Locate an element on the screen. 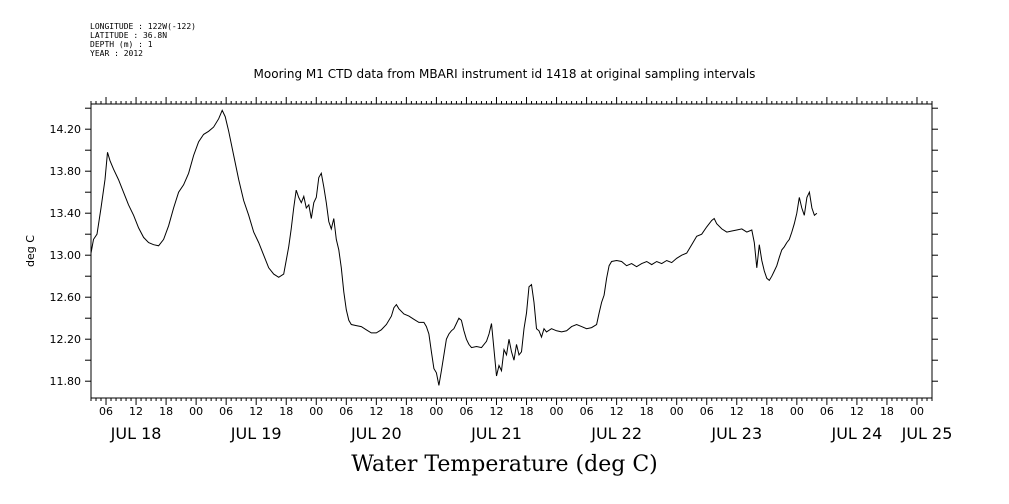 The image size is (1009, 504). x-day-label: JUL 24 is located at coordinates (857, 433).